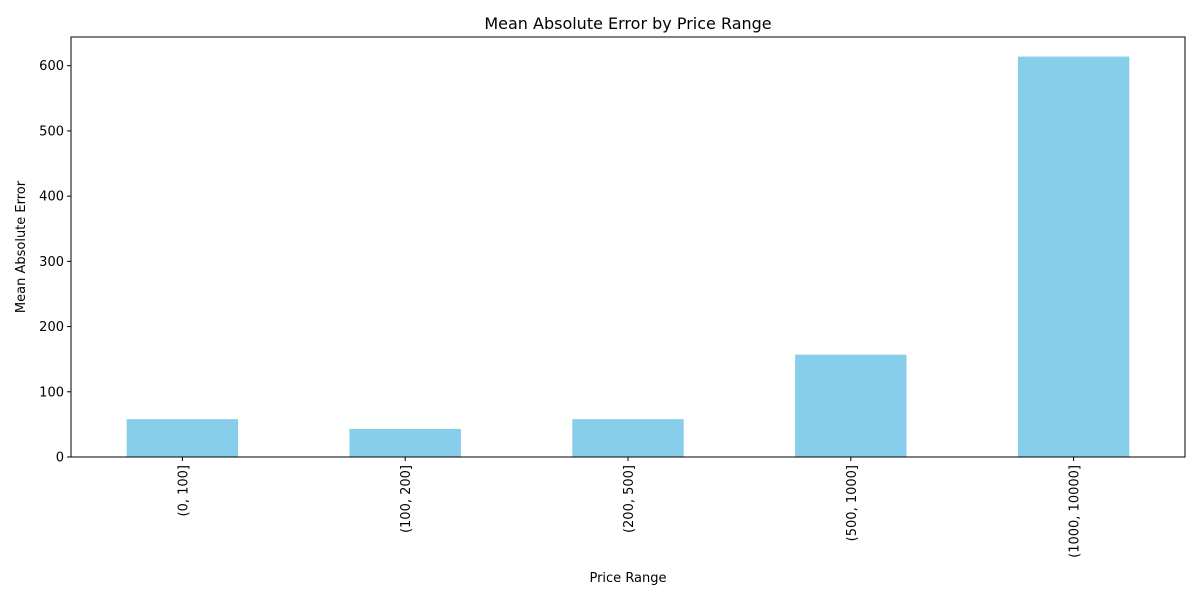  What do you see at coordinates (406, 499) in the screenshot?
I see `x-tick-label: (100, 200]` at bounding box center [406, 499].